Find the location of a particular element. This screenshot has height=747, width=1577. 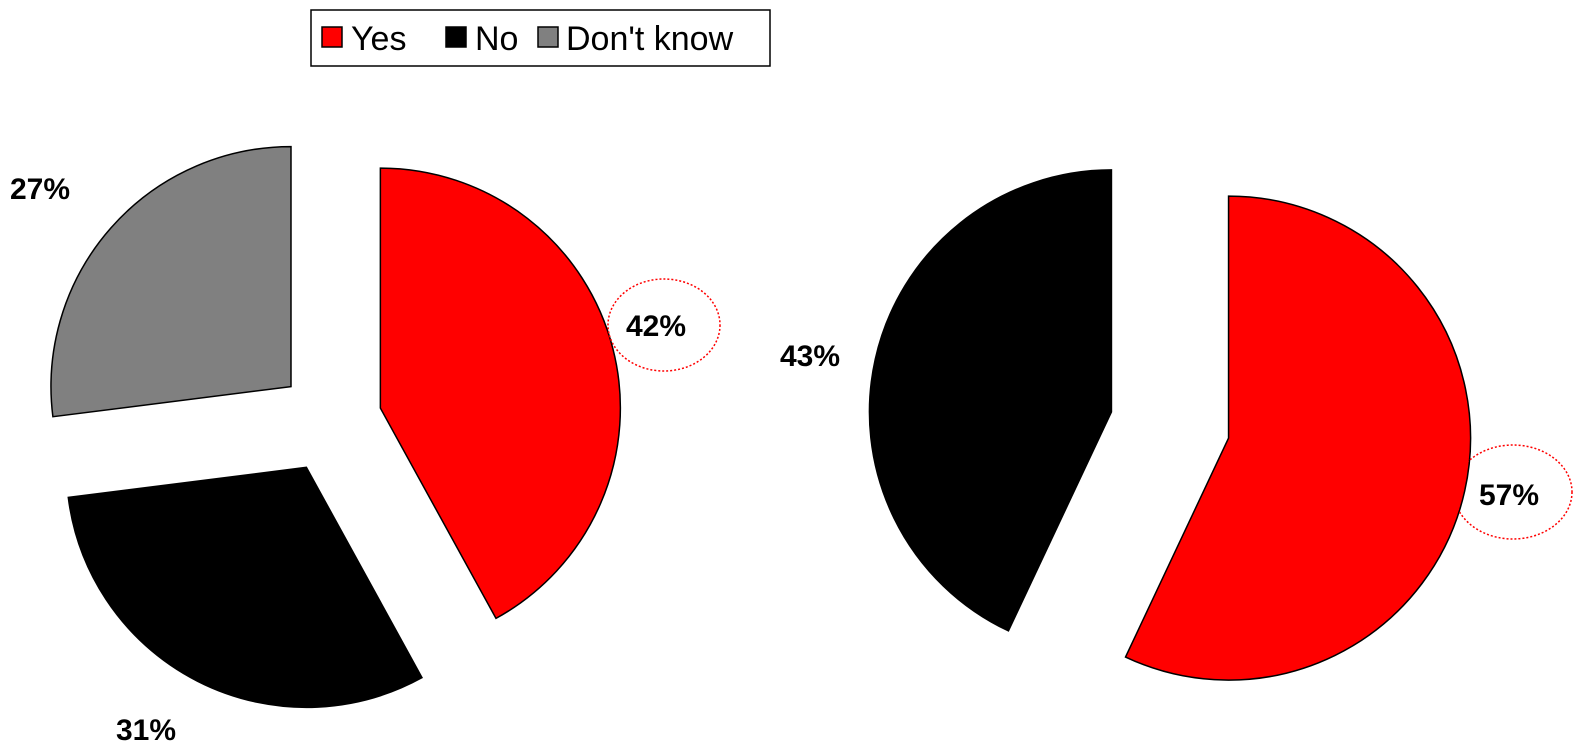

pie1-highlight-circle is located at coordinates (664, 325).